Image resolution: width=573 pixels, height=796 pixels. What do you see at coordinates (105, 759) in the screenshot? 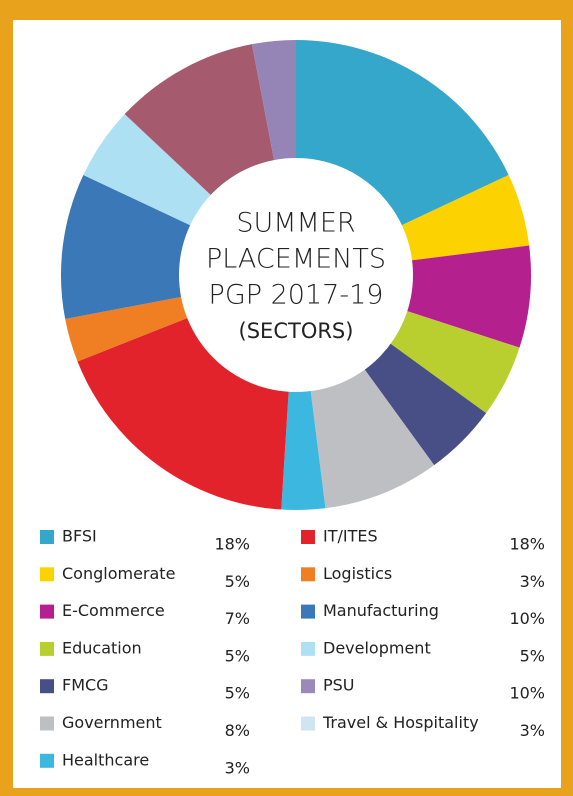
I see `legend-label: Healthcare` at bounding box center [105, 759].